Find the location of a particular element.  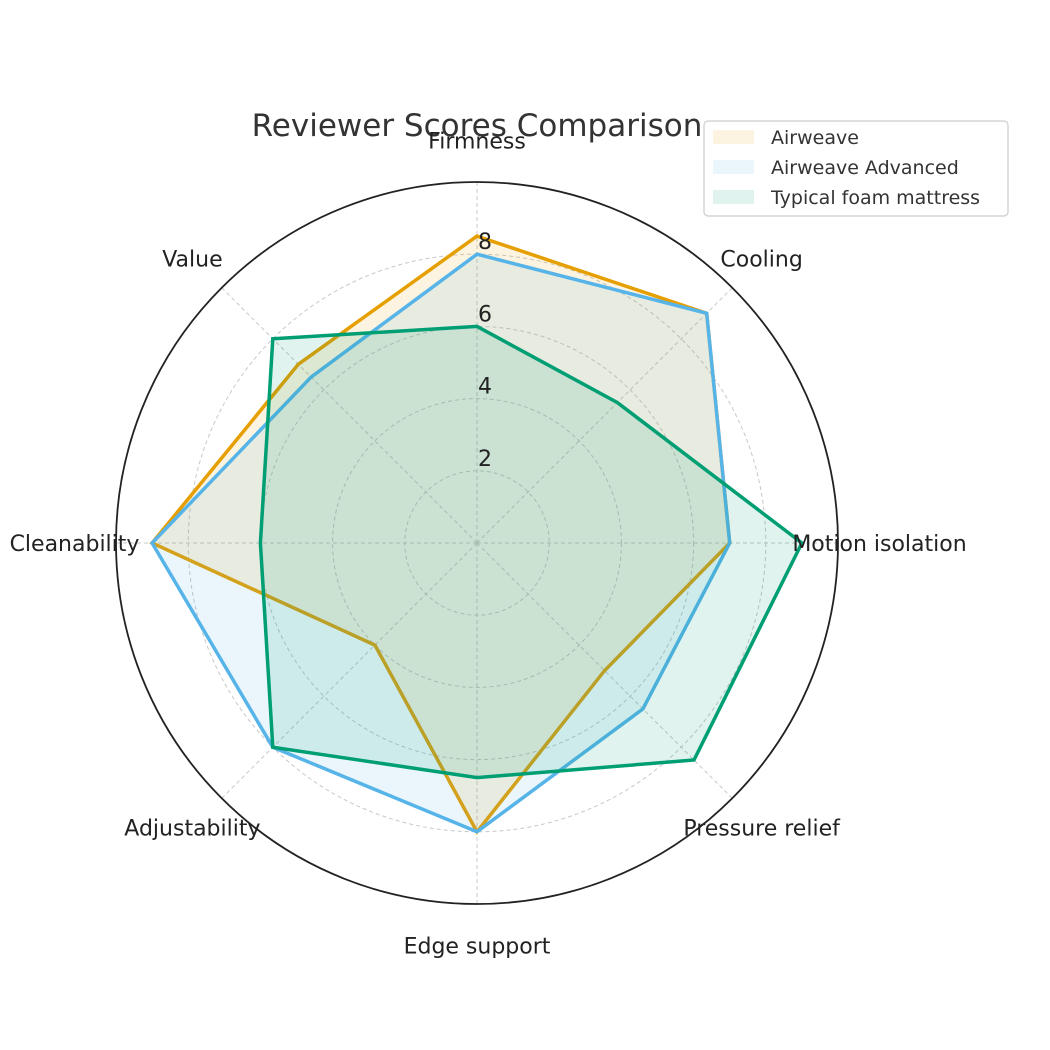

axis-label-cleanability: Cleanability is located at coordinates (75, 544).